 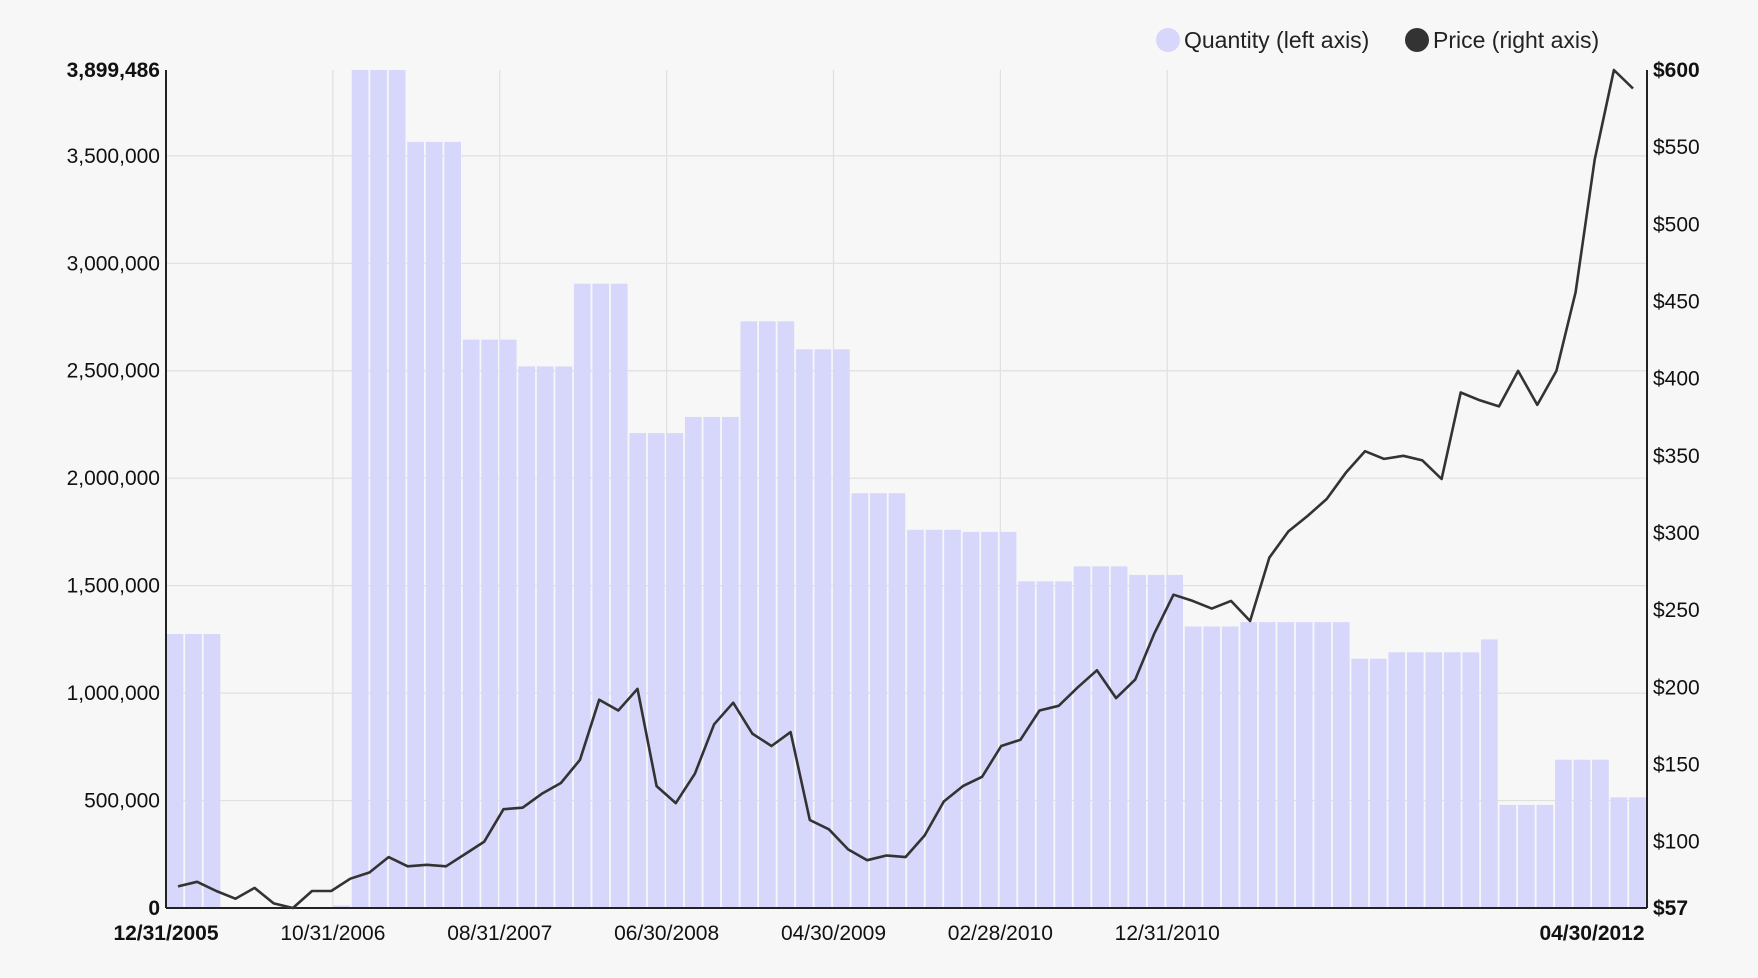 What do you see at coordinates (332, 933) in the screenshot?
I see `x-tick-label: 10/31/2006` at bounding box center [332, 933].